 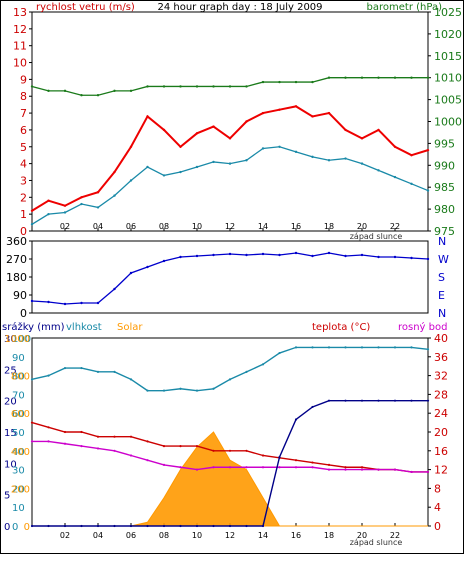 What do you see at coordinates (16, 259) in the screenshot?
I see `mid-left-tick-label: 270` at bounding box center [16, 259].